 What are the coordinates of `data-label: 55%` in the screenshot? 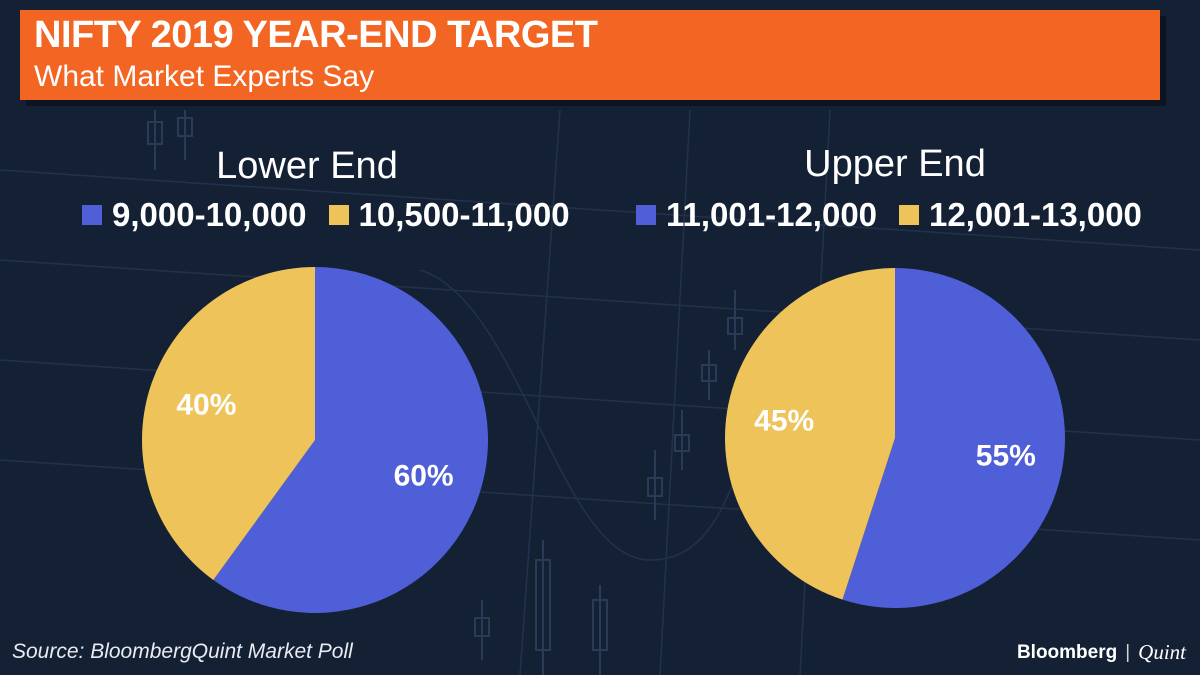 It's located at (1006, 456).